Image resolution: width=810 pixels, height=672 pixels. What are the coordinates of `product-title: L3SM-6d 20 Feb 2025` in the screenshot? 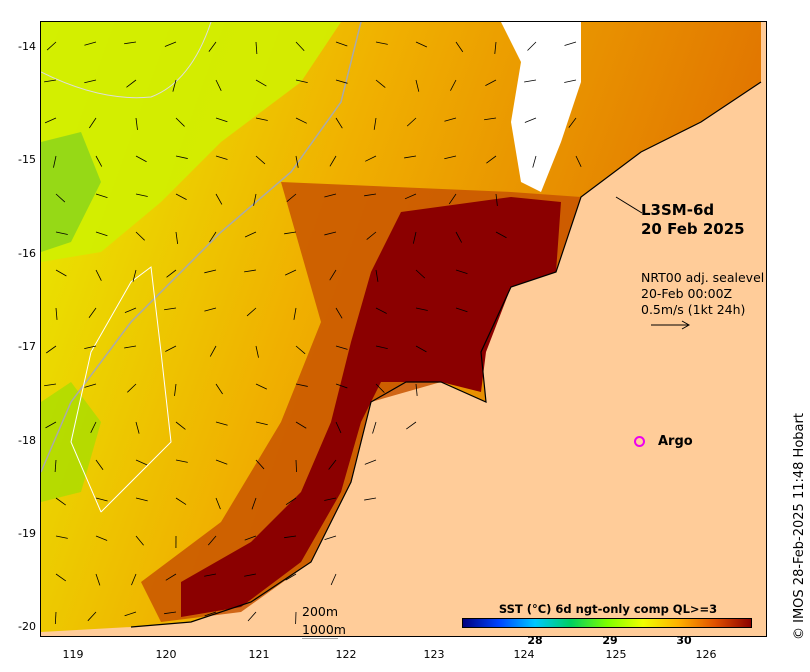 It's located at (693, 220).